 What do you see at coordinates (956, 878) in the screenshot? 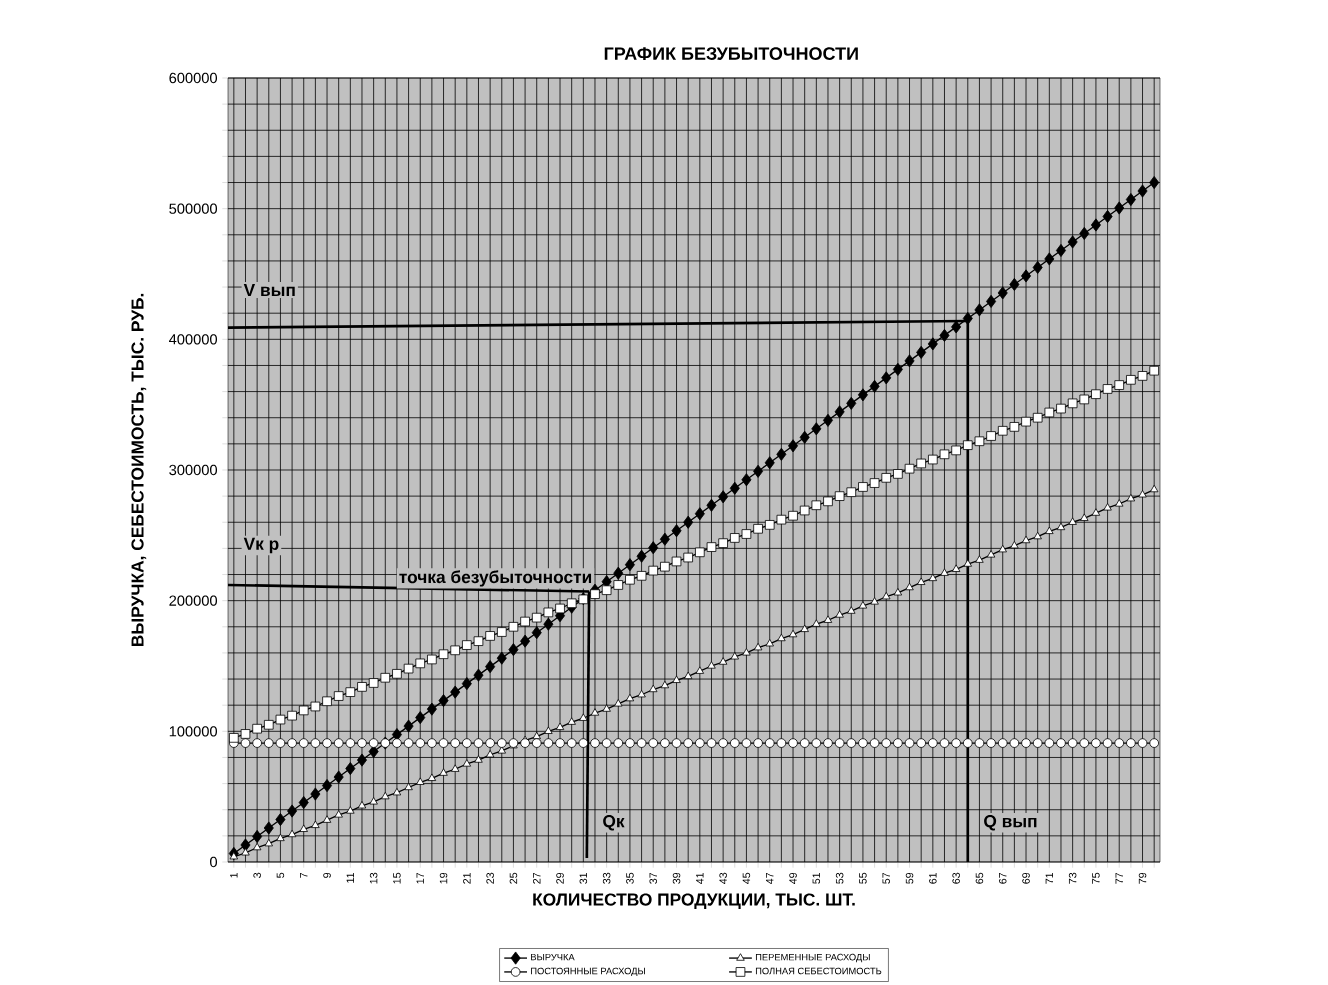
I see `x-tick-label: 63` at bounding box center [956, 878].